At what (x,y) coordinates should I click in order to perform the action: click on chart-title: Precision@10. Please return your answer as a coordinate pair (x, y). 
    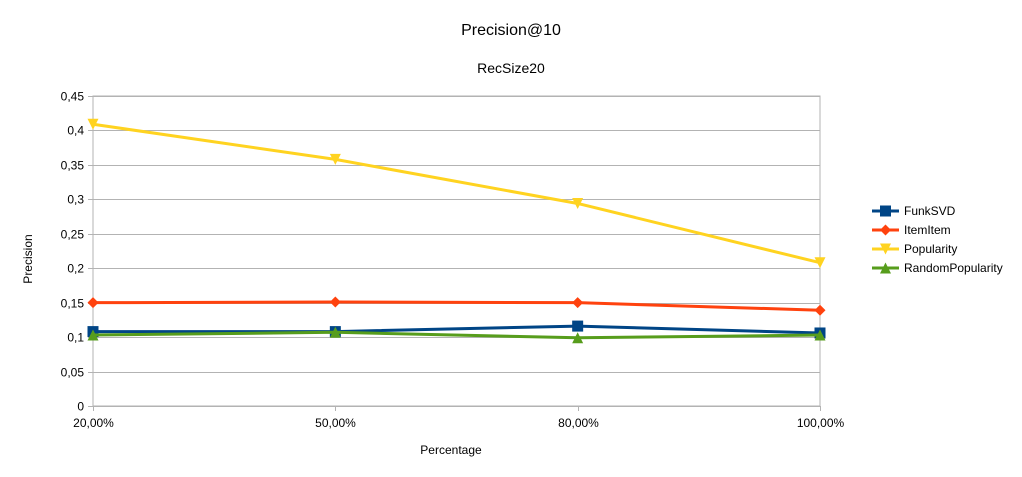
    Looking at the image, I should click on (511, 30).